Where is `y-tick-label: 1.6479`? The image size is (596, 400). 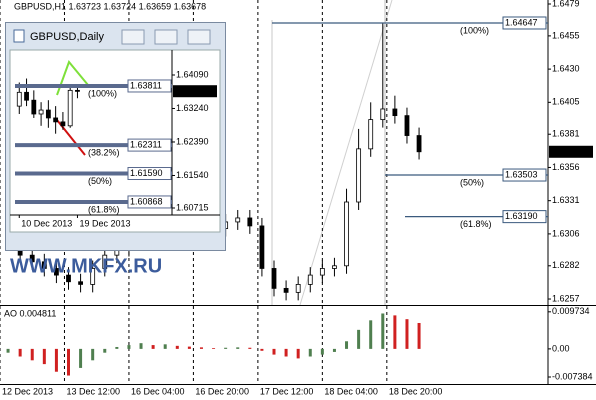
y-tick-label: 1.6479 is located at coordinates (566, 4).